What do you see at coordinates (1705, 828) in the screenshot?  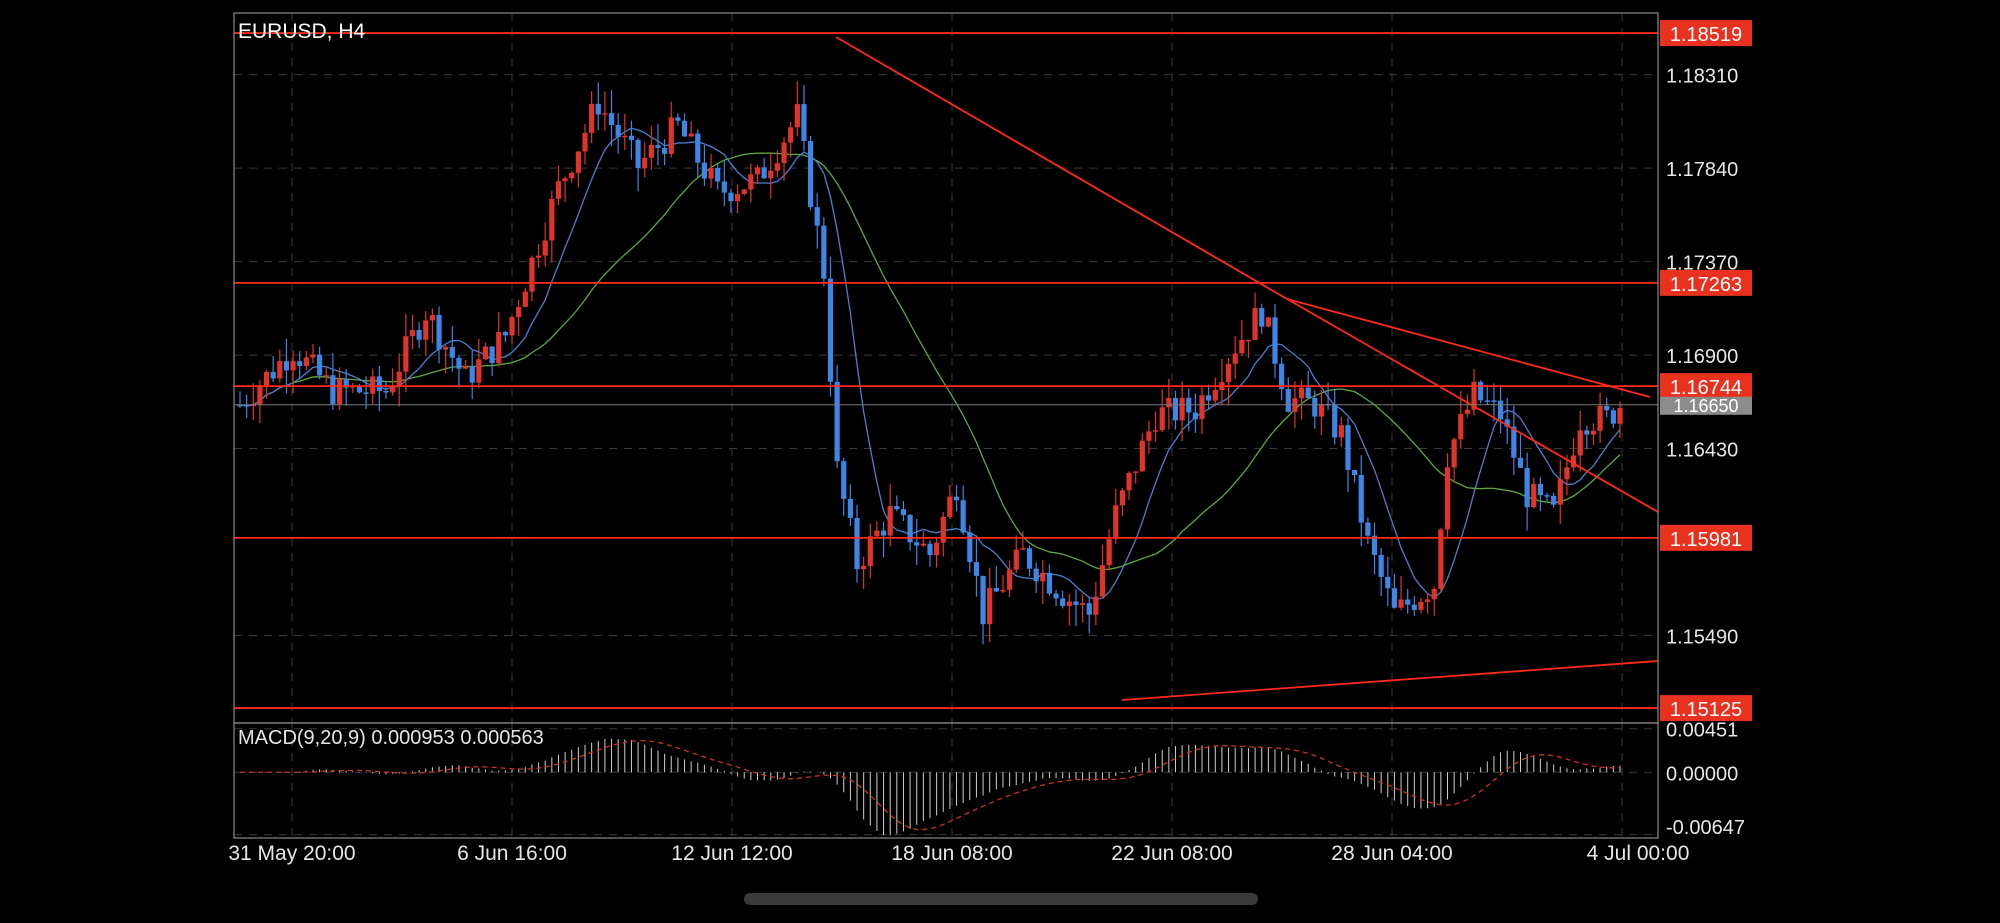 I see `macd-tick-label: -0.00647` at bounding box center [1705, 828].